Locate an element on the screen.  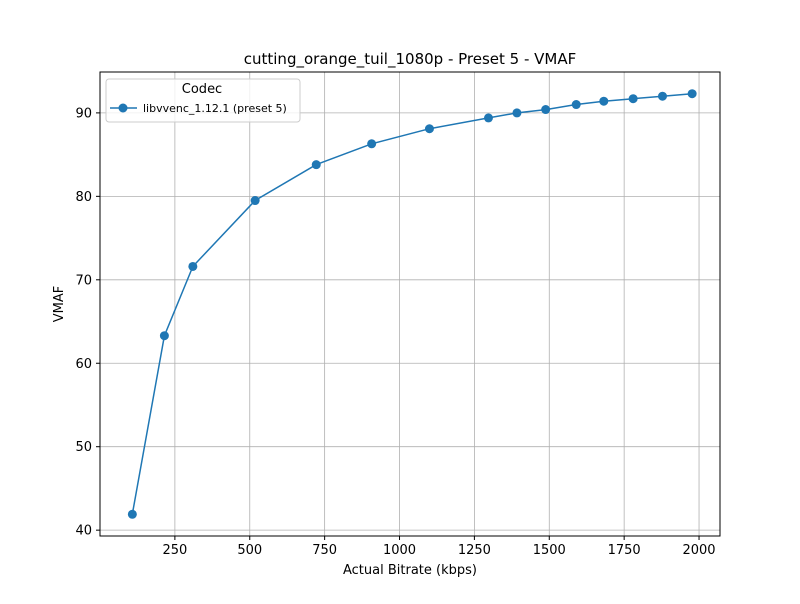
x-tick-label: 750 is located at coordinates (324, 550).